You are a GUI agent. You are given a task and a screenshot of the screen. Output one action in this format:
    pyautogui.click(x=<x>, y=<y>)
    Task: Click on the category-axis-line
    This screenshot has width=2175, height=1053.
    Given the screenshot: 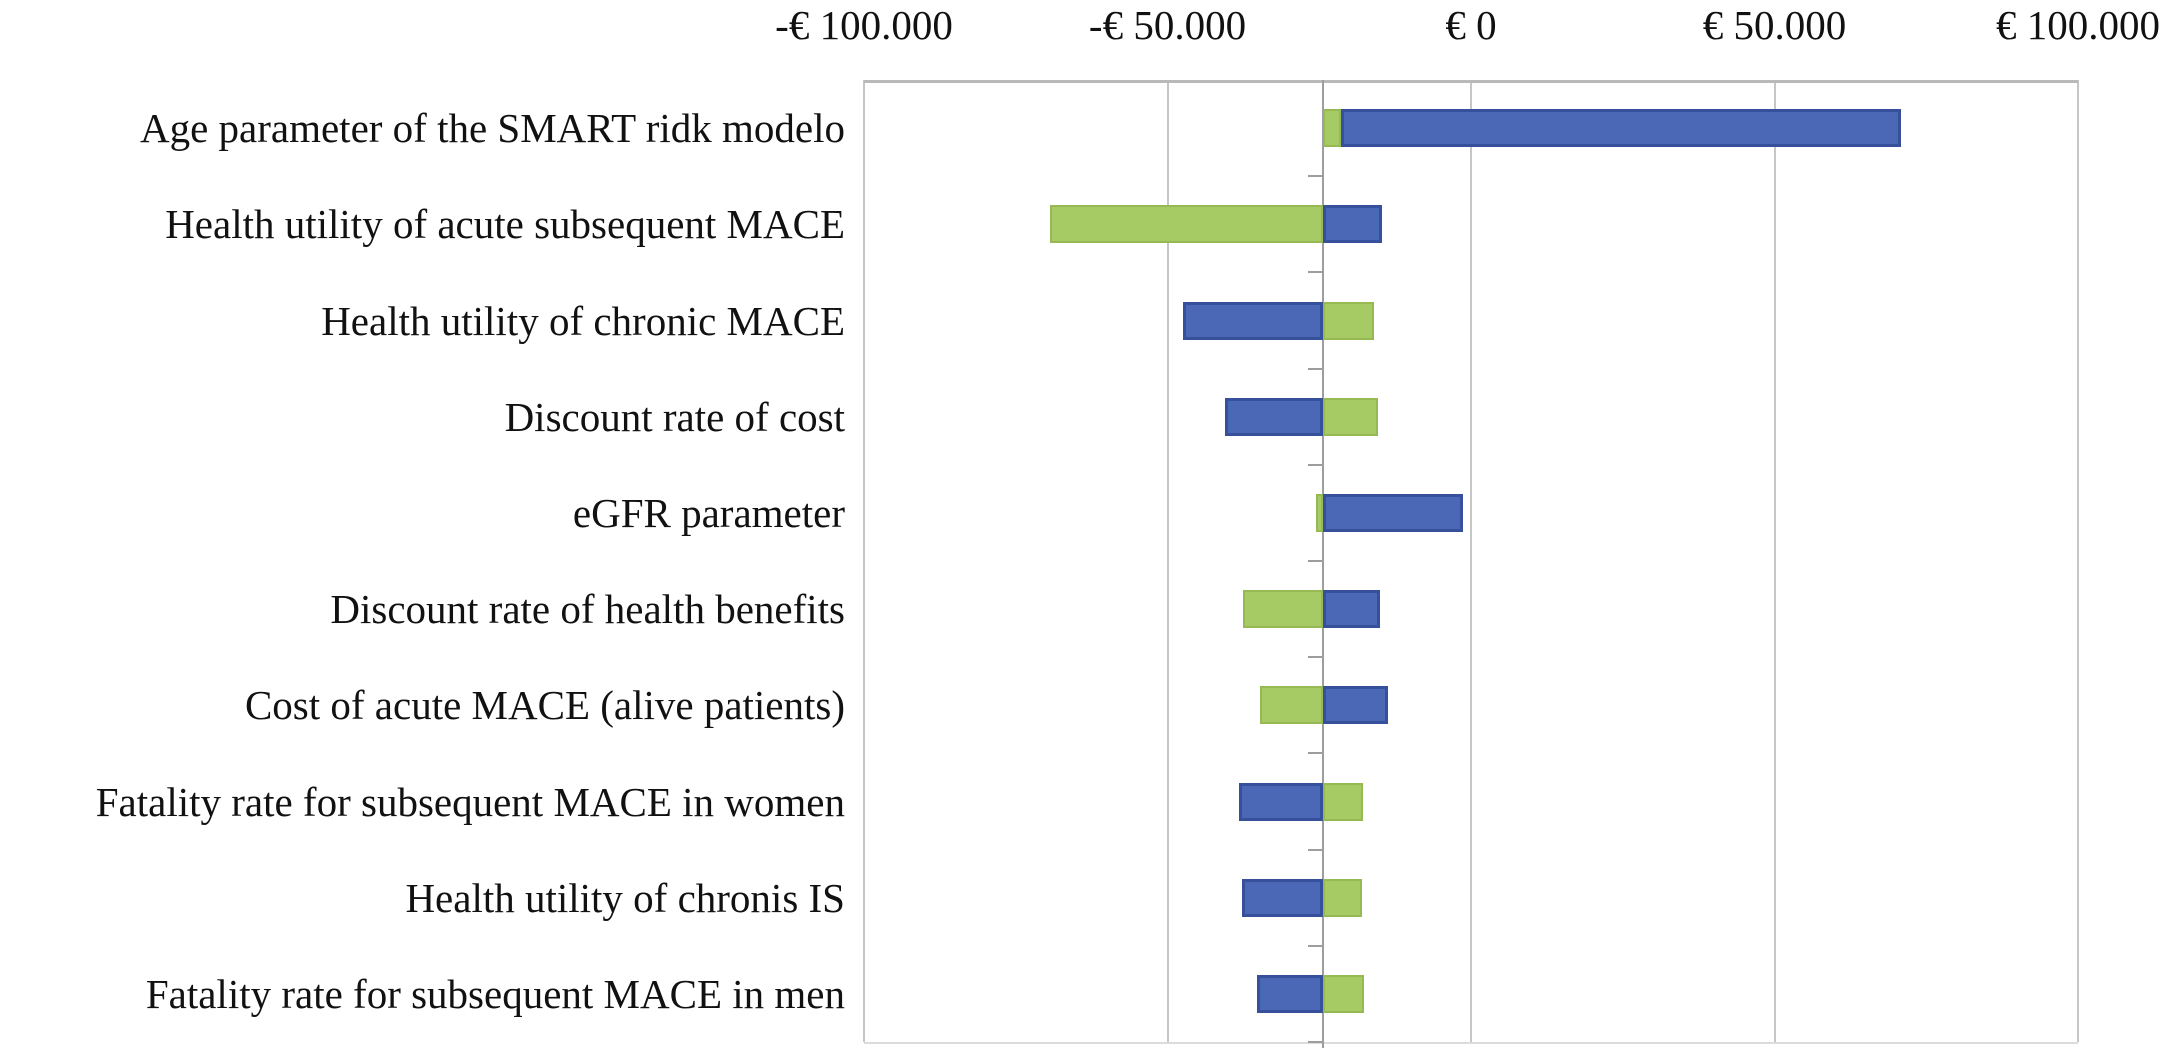 What is the action you would take?
    pyautogui.click(x=1322, y=564)
    